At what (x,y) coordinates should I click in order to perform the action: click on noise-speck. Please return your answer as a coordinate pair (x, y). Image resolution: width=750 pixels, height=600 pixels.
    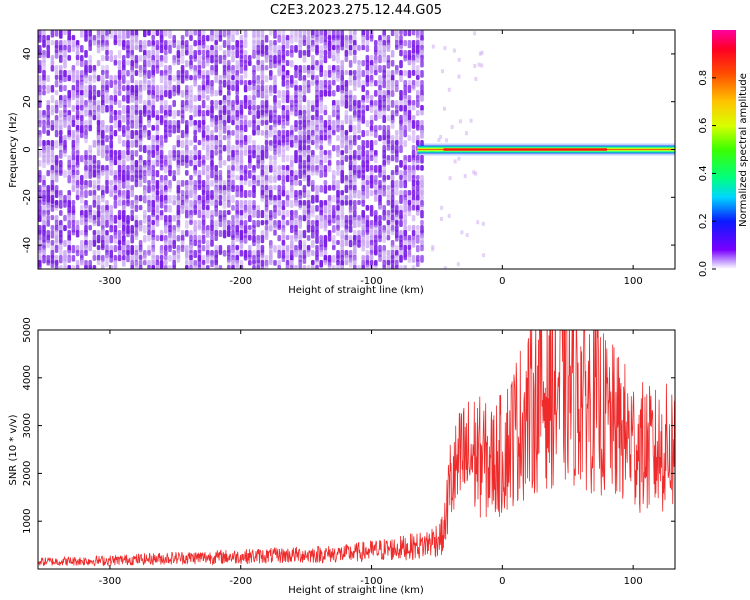
    Looking at the image, I should click on (484, 255).